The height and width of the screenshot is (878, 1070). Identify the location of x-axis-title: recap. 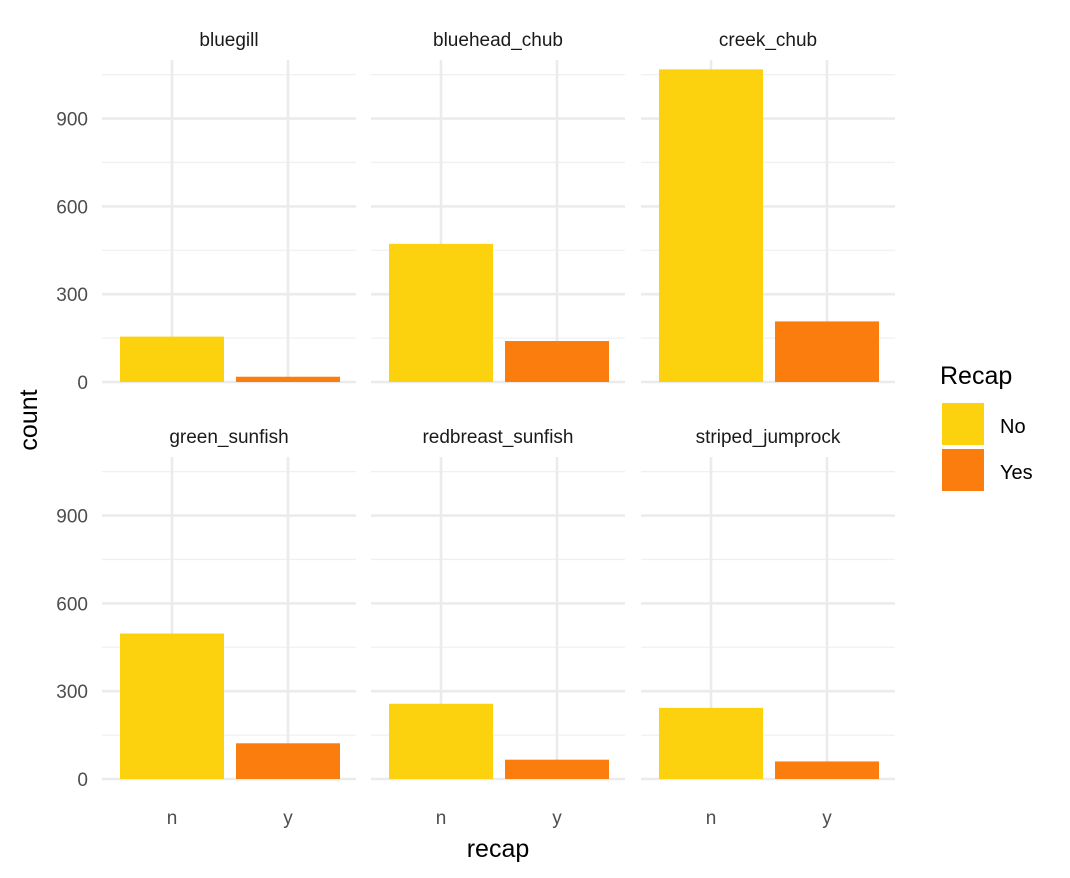
(498, 849).